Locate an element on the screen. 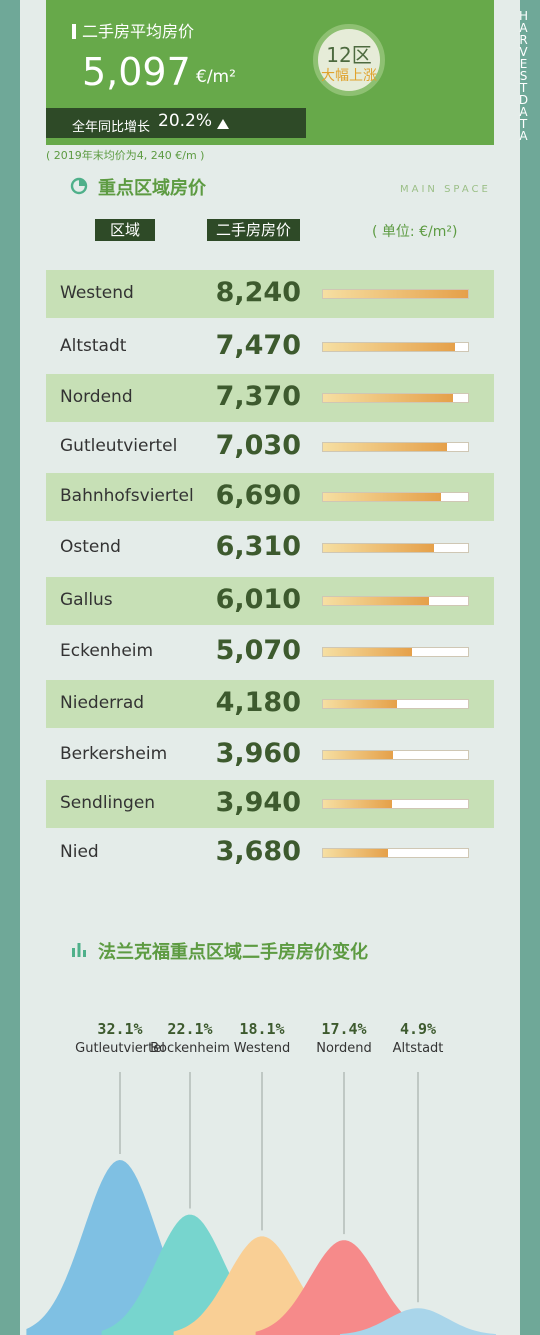 This screenshot has width=540, height=1335. growth-label: 全年同比增长 is located at coordinates (111, 127).